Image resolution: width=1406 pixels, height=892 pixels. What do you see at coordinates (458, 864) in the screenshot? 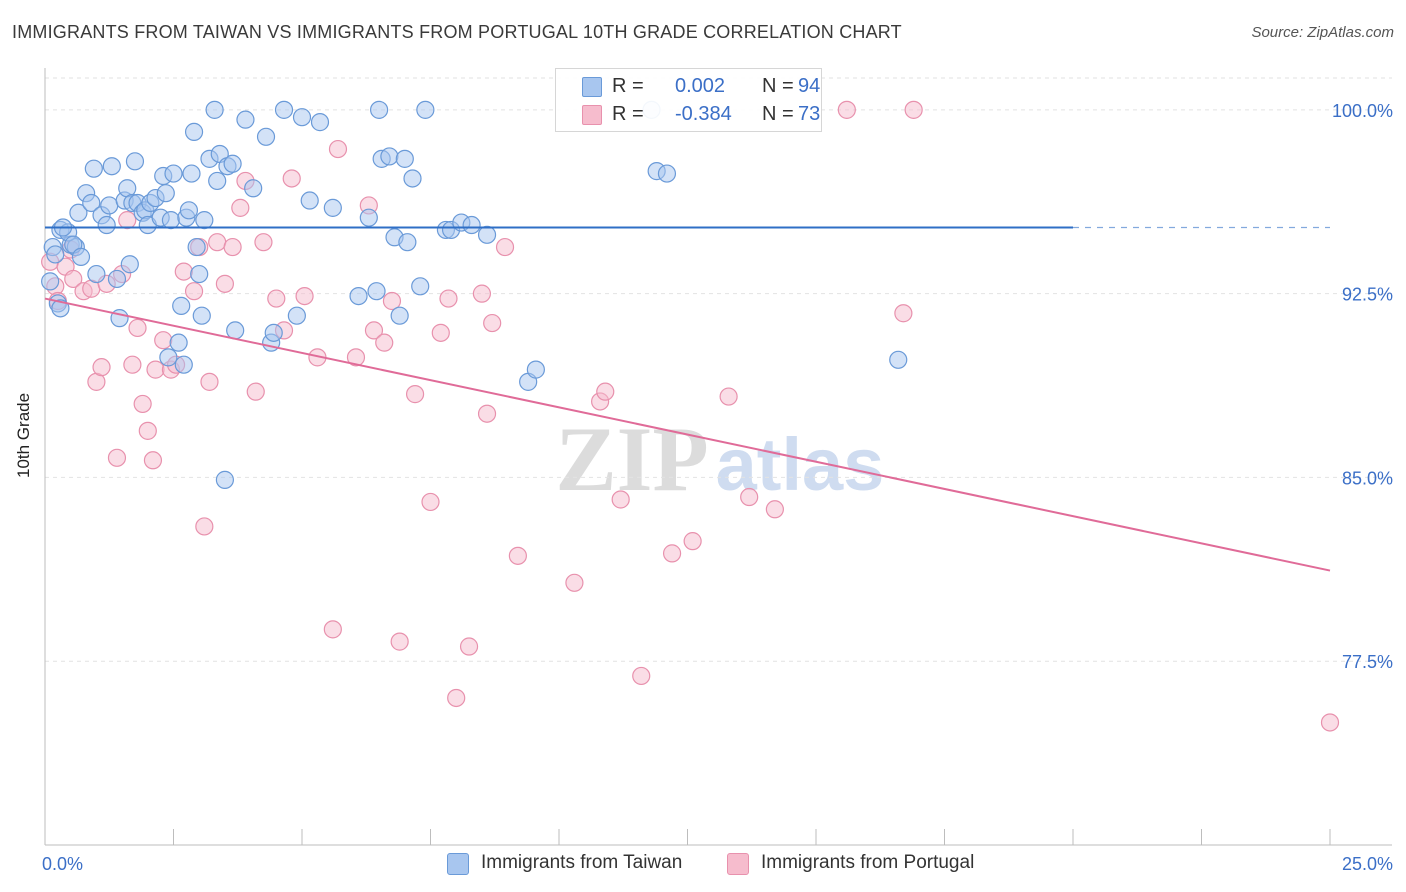
I see `bottom-taiwan-swatch` at bounding box center [458, 864].